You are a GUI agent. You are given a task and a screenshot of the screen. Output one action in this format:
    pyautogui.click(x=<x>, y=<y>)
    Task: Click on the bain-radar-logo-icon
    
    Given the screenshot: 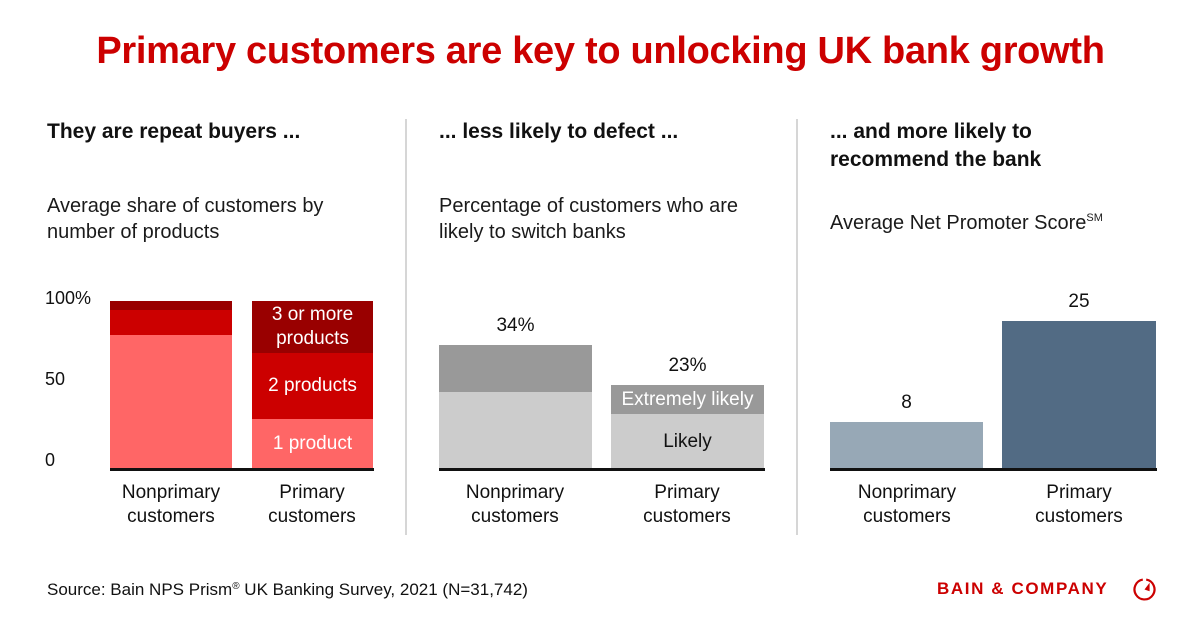 What is the action you would take?
    pyautogui.click(x=1144, y=589)
    